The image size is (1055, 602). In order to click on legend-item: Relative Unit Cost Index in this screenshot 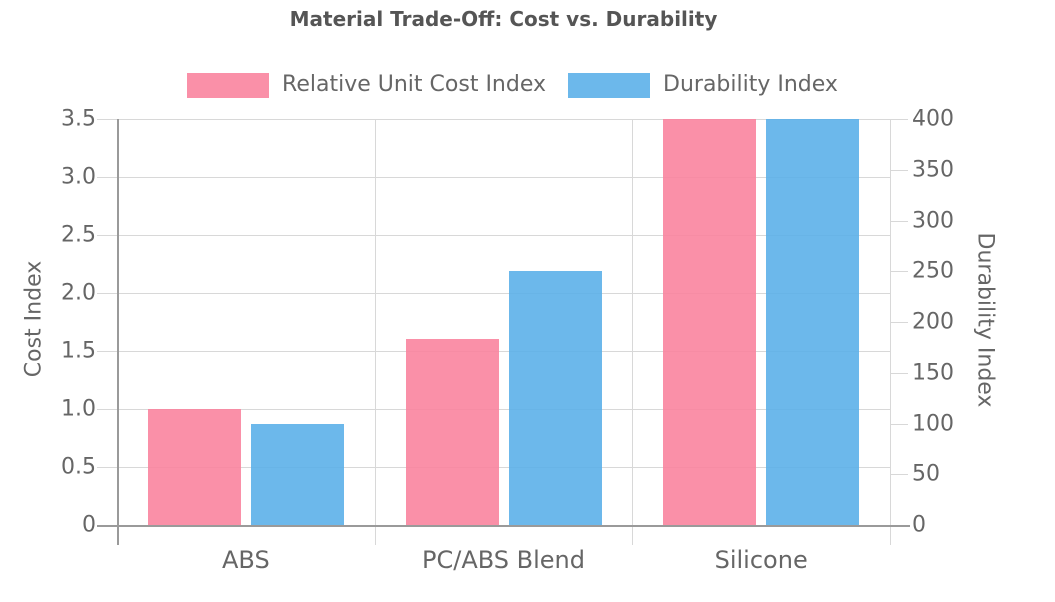, I will do `click(366, 85)`.